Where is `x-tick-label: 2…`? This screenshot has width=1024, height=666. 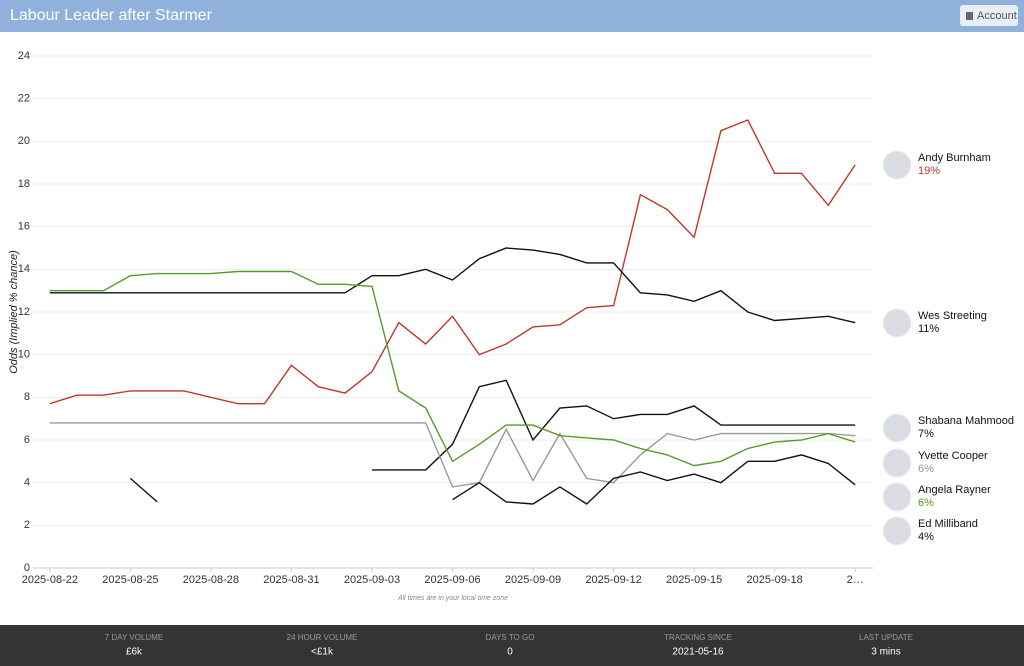 x-tick-label: 2… is located at coordinates (855, 580).